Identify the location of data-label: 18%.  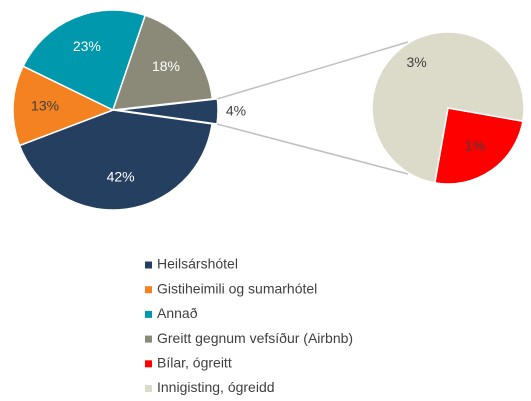
(166, 66).